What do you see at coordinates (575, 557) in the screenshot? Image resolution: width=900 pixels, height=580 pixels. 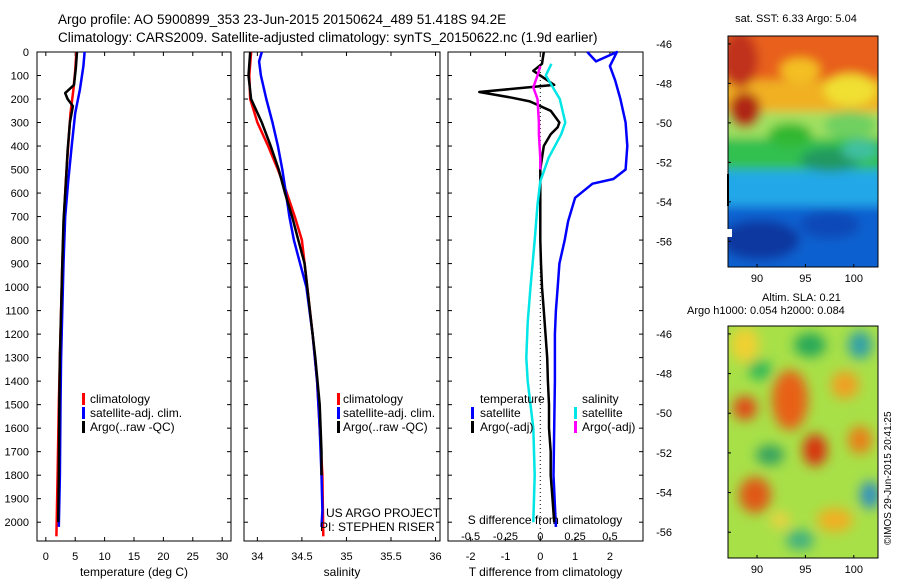 I see `x-tick-label: 1` at bounding box center [575, 557].